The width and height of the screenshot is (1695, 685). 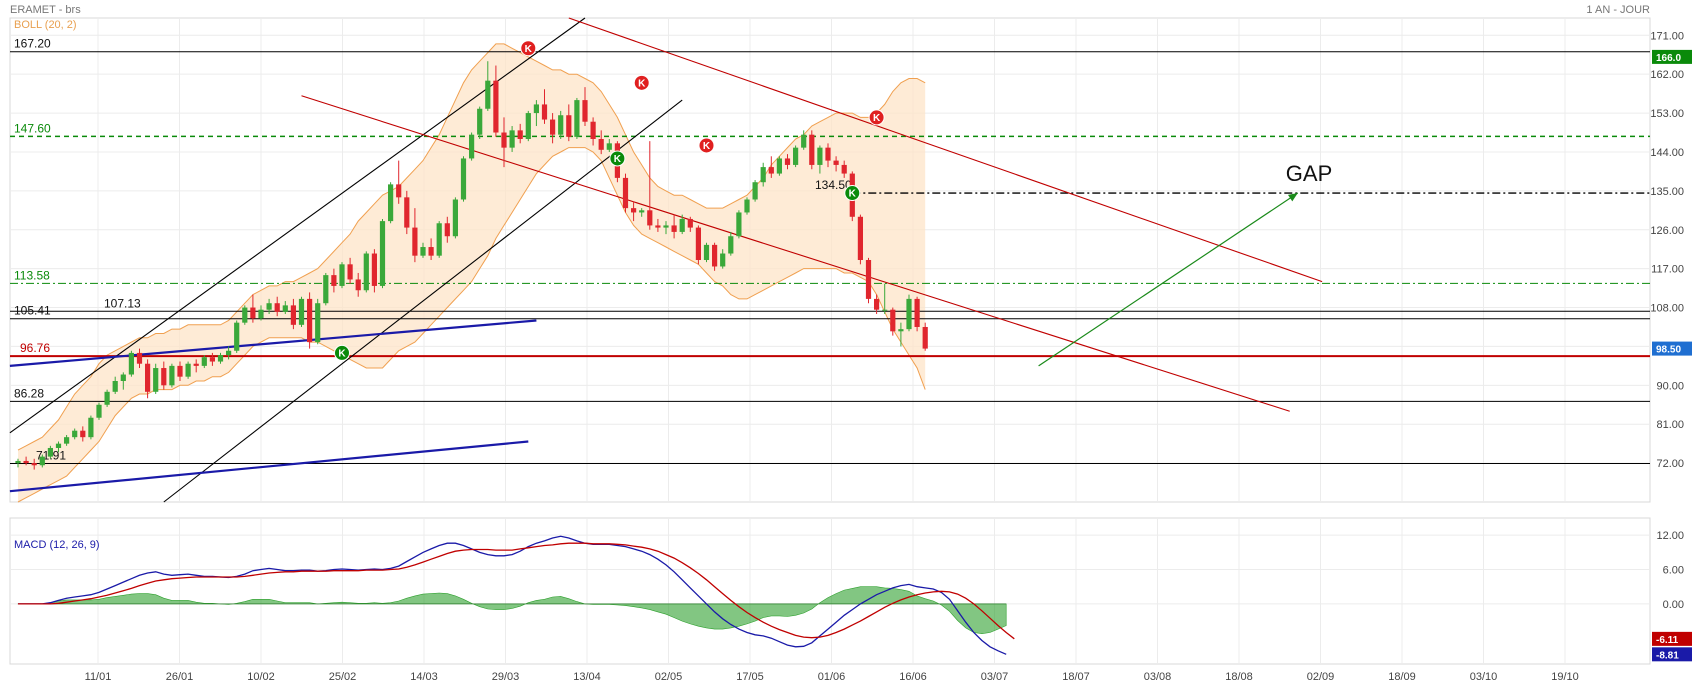 I want to click on blue-support-lower, so click(x=269, y=466).